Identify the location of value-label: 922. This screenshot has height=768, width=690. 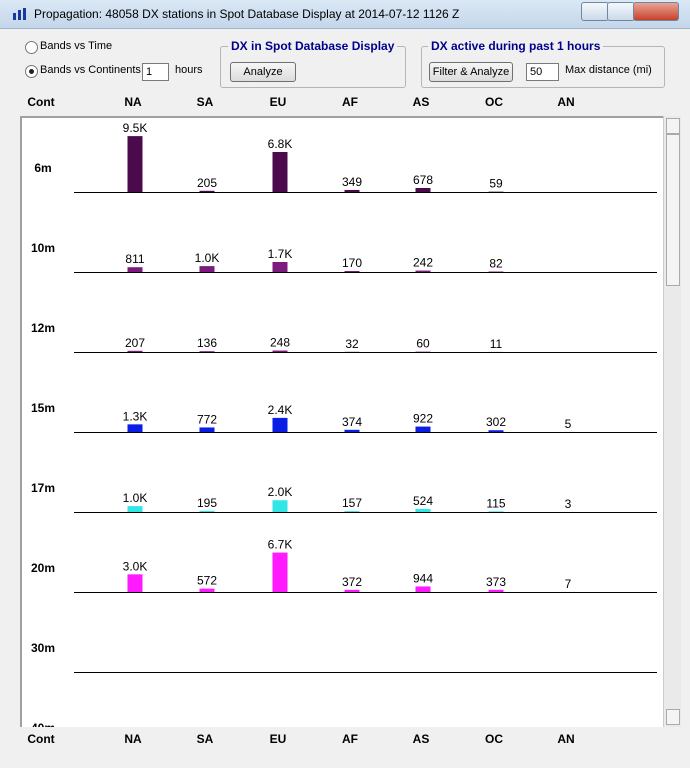
(423, 419).